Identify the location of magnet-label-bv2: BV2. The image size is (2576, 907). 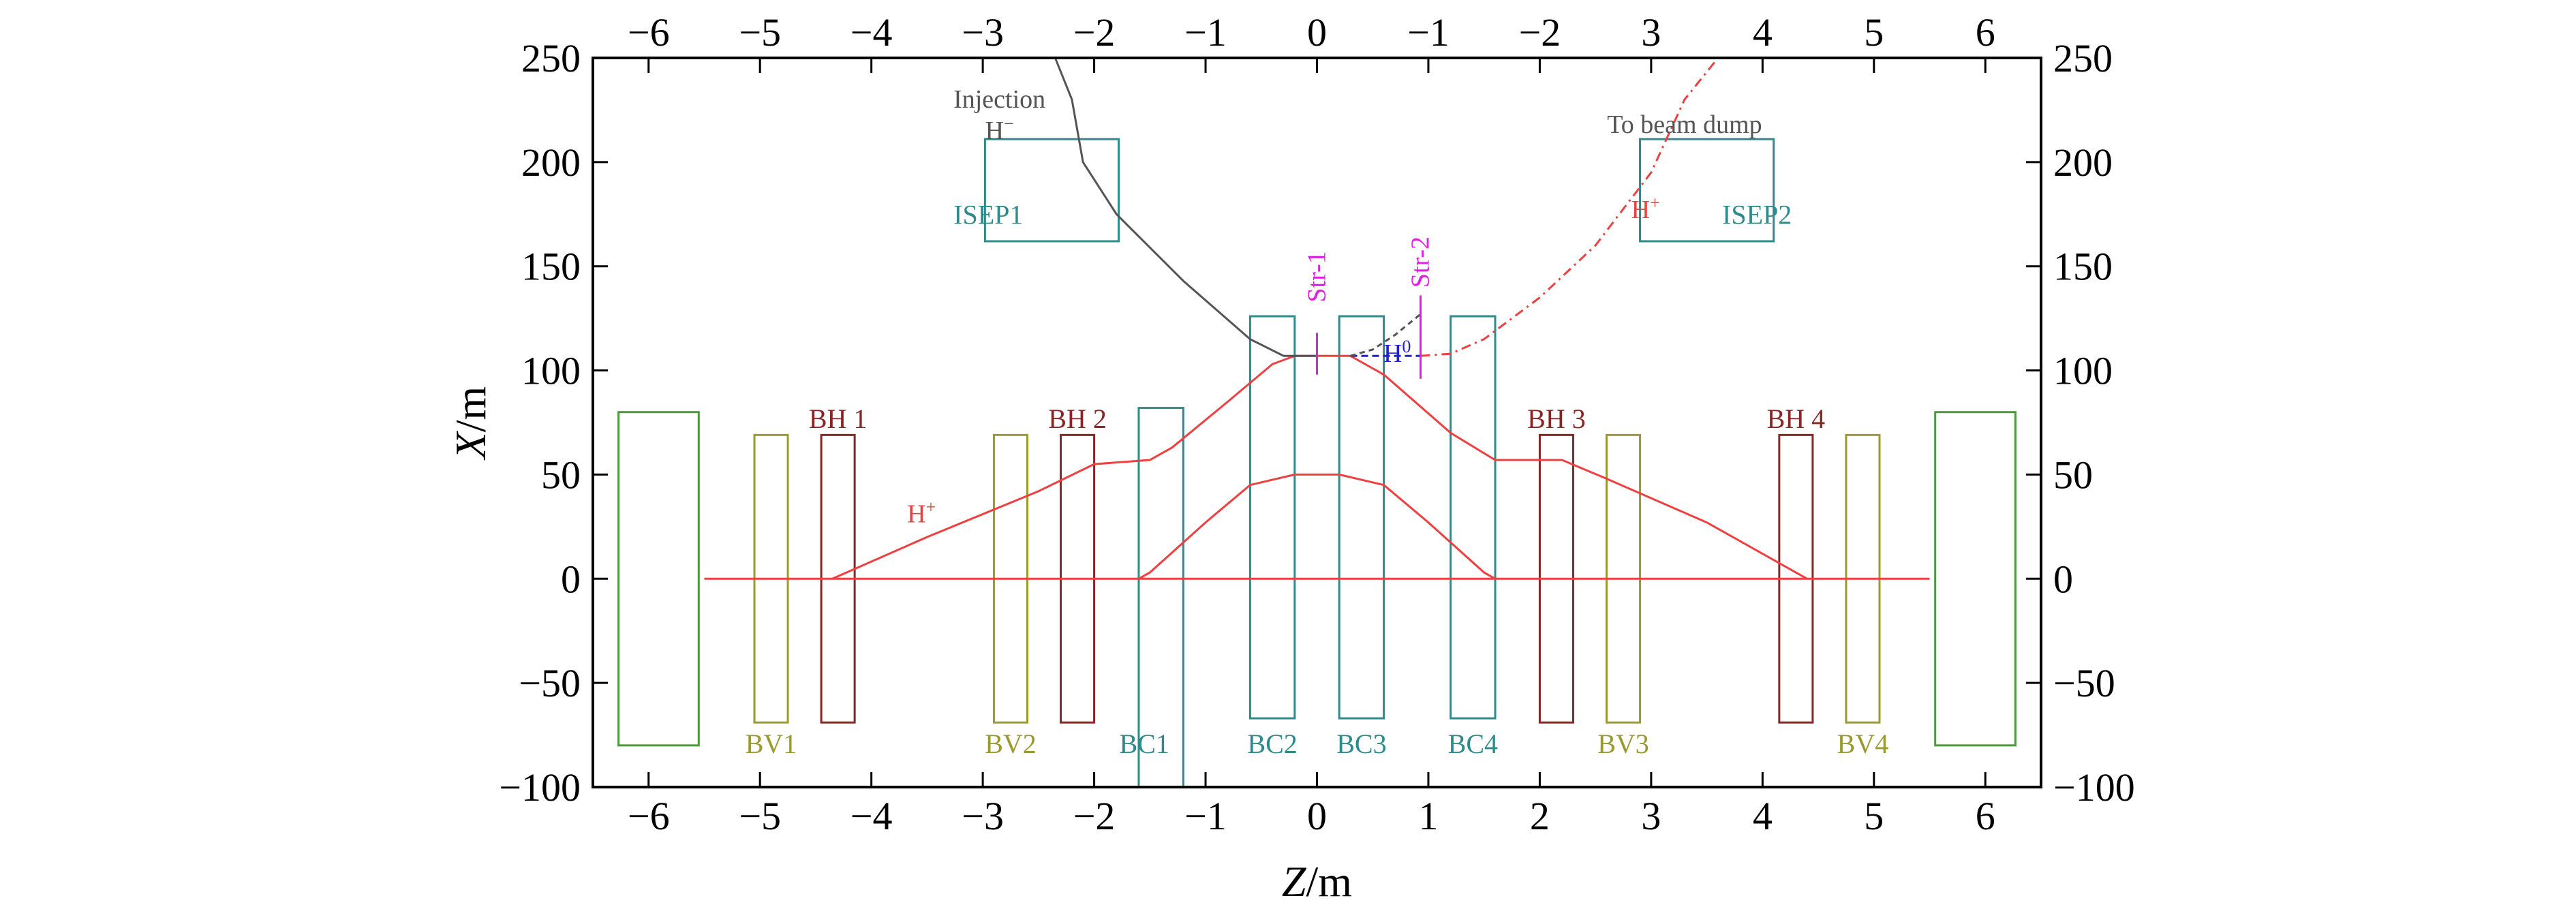
(1011, 743).